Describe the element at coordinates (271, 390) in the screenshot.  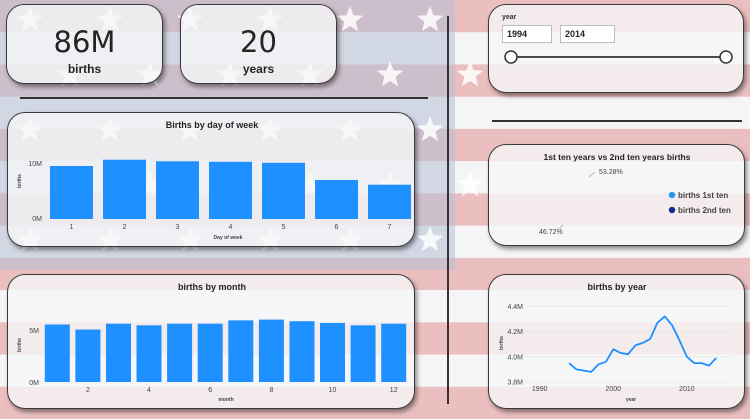
I see `x-tick-label: 8` at that location.